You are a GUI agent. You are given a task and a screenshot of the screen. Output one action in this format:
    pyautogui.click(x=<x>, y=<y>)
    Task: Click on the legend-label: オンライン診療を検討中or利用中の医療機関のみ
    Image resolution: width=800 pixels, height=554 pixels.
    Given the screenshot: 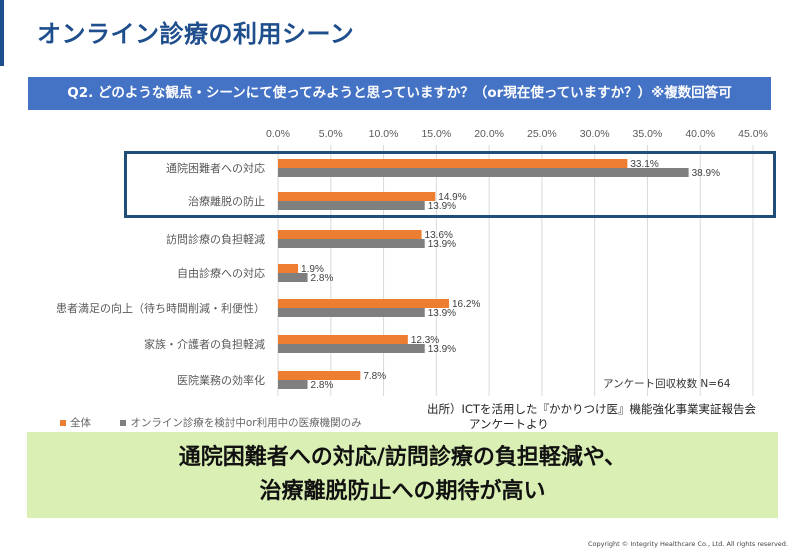 What is the action you would take?
    pyautogui.click(x=246, y=423)
    